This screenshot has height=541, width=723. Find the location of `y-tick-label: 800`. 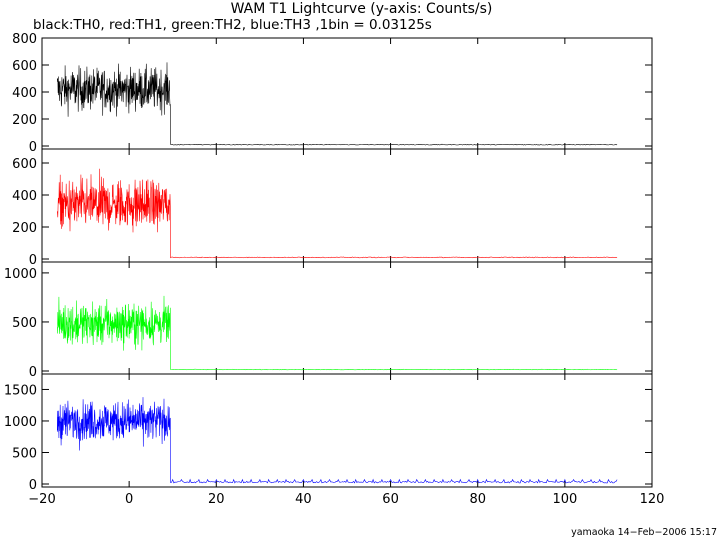

y-tick-label: 800 is located at coordinates (24, 39).